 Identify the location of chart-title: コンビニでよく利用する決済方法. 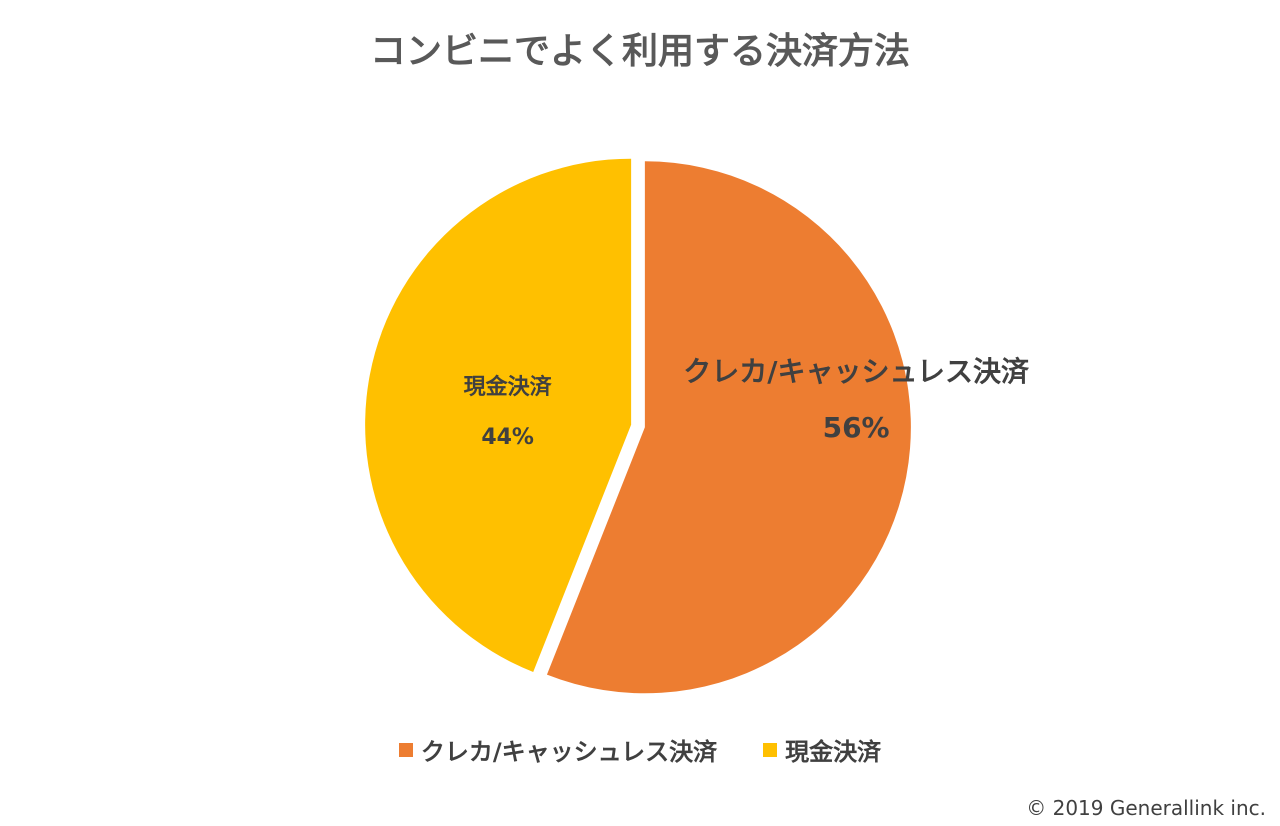
(639, 51).